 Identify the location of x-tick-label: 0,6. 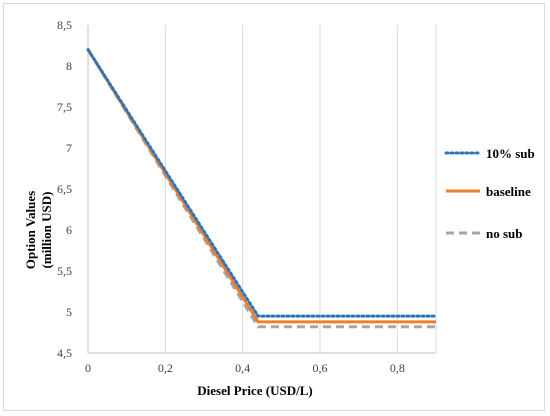
(320, 368).